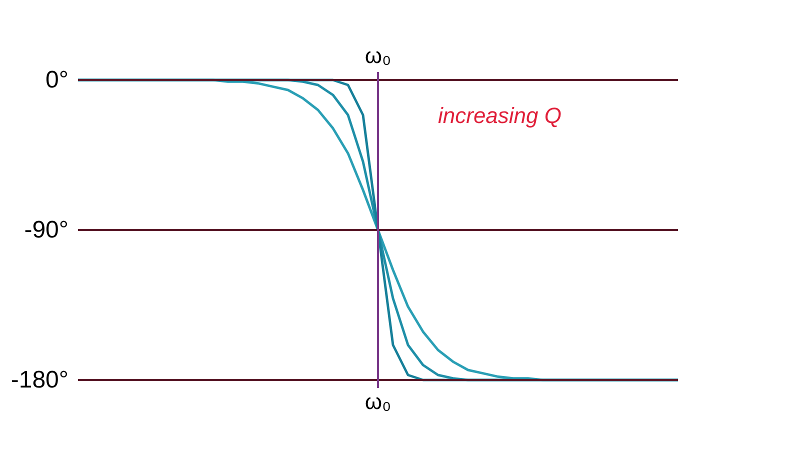 The width and height of the screenshot is (800, 460). Describe the element at coordinates (57, 80) in the screenshot. I see `y-tick-label: 0°` at that location.